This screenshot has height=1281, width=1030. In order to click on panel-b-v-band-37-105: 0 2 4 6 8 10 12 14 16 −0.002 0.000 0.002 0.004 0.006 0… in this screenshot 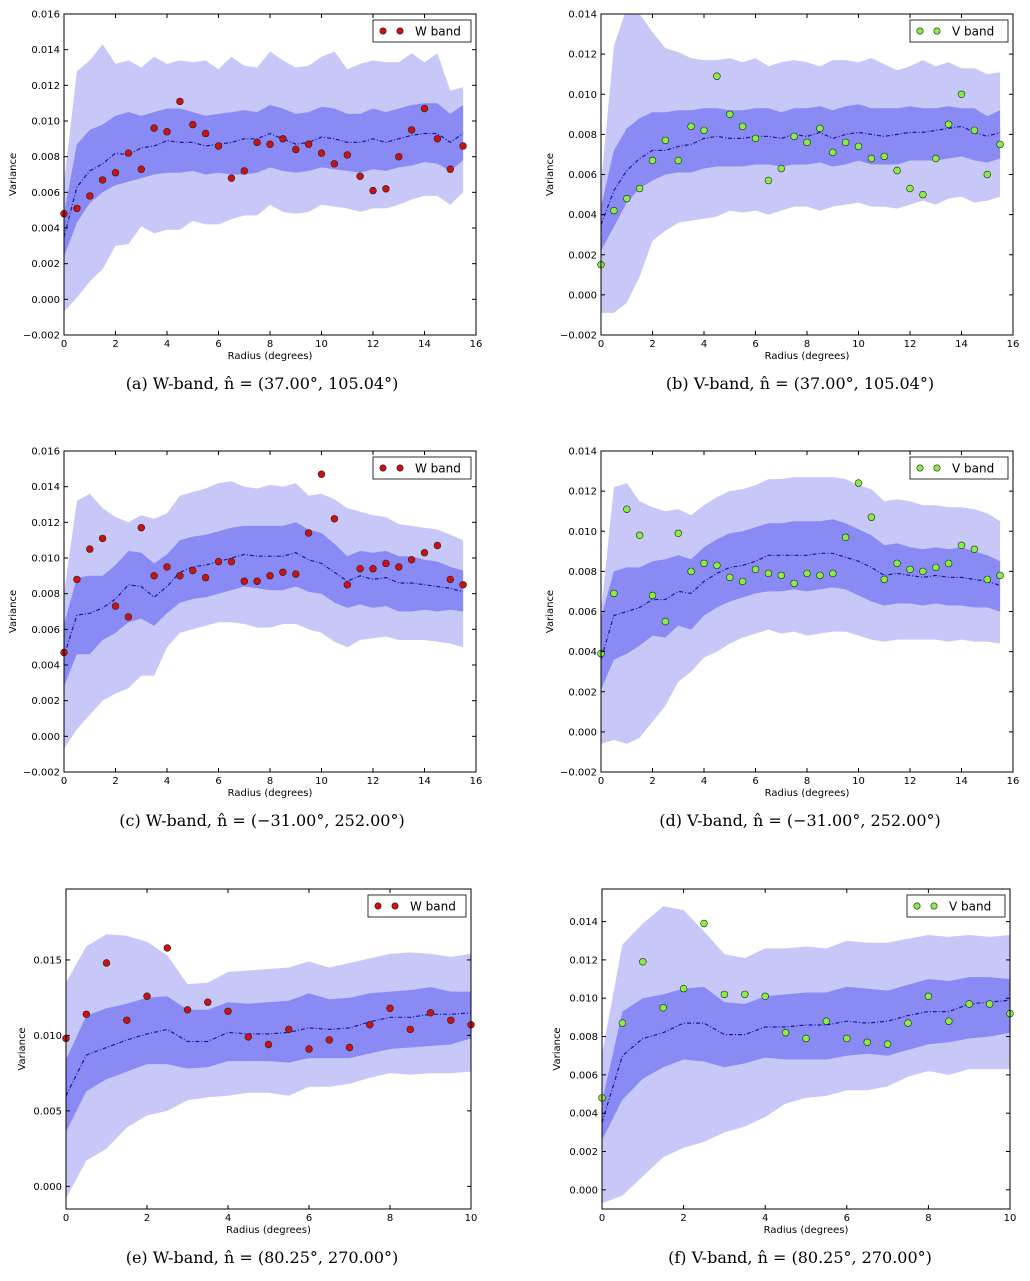, I will do `click(782, 202)`.